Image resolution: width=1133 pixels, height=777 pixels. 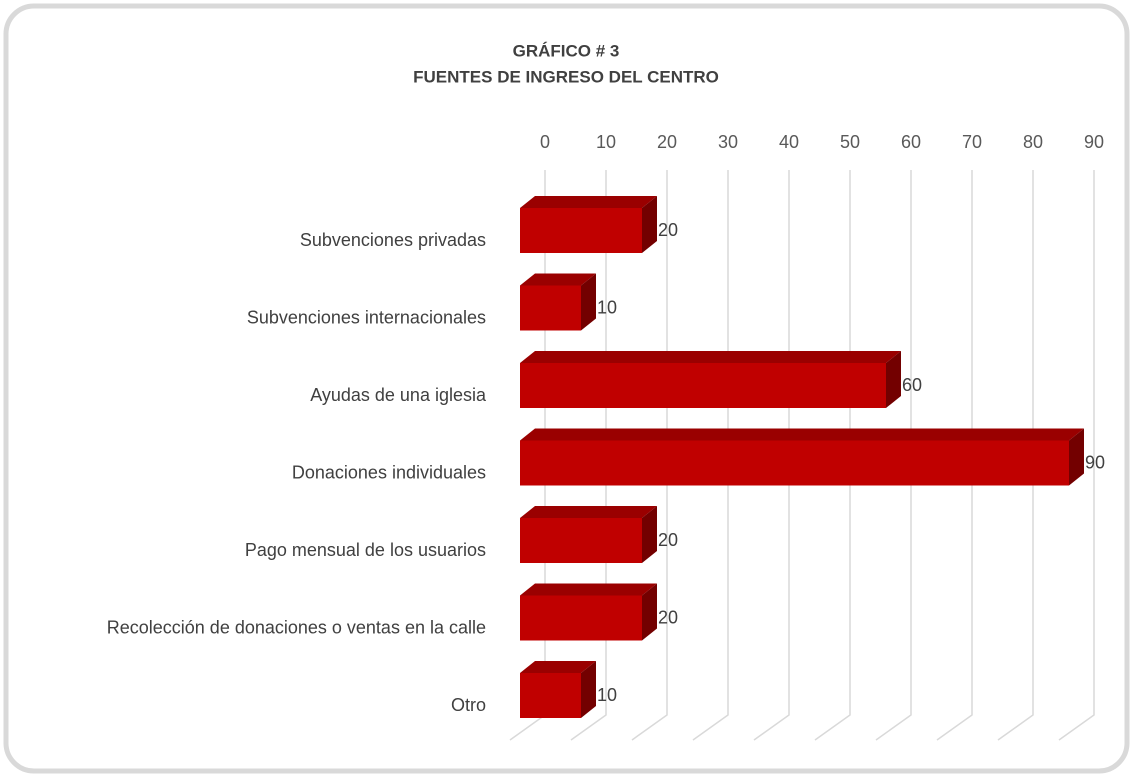 What do you see at coordinates (365, 550) in the screenshot?
I see `y-tick-label: Pago mensual de los usuarios` at bounding box center [365, 550].